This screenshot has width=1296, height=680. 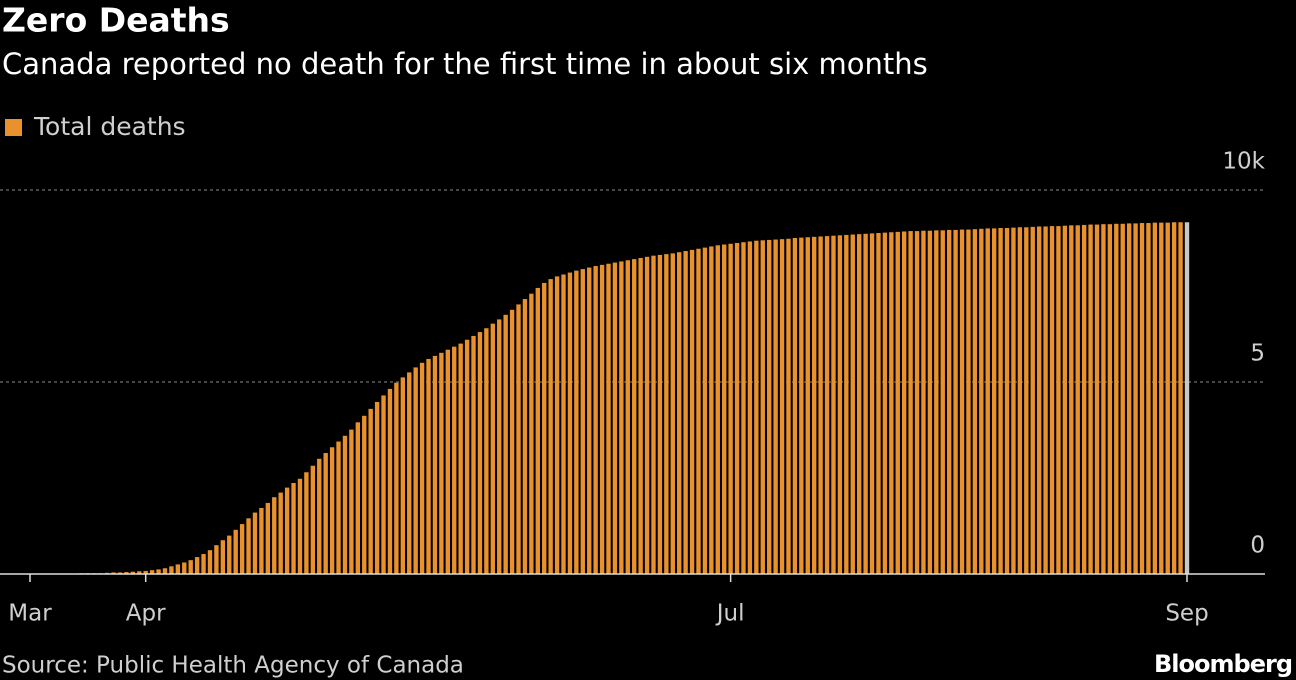 What do you see at coordinates (1186, 614) in the screenshot?
I see `x-tick-label: Sep` at bounding box center [1186, 614].